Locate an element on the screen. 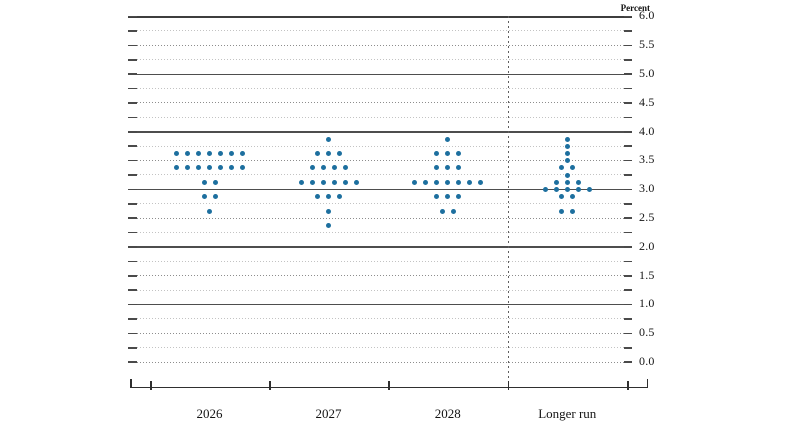  gridline-5.00 is located at coordinates (380, 74).